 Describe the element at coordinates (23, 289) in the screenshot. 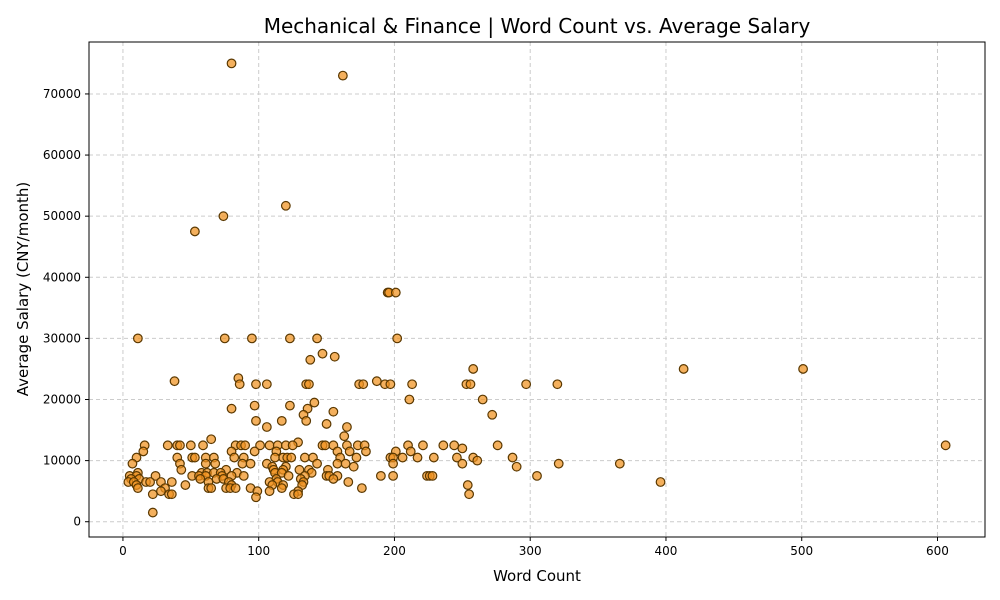

I see `y-axis-title: Average Salary (CNY/month)` at that location.